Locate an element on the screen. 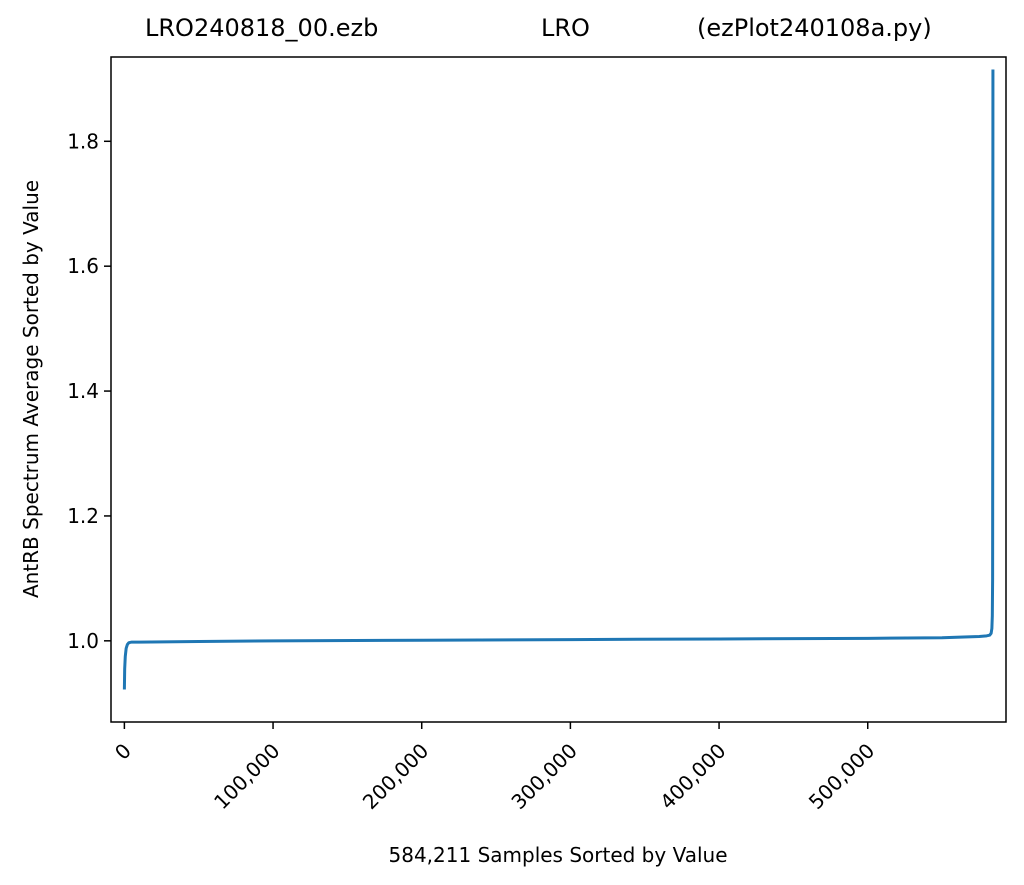 The image size is (1024, 885). x-tick-label: 300,000 is located at coordinates (543, 776).